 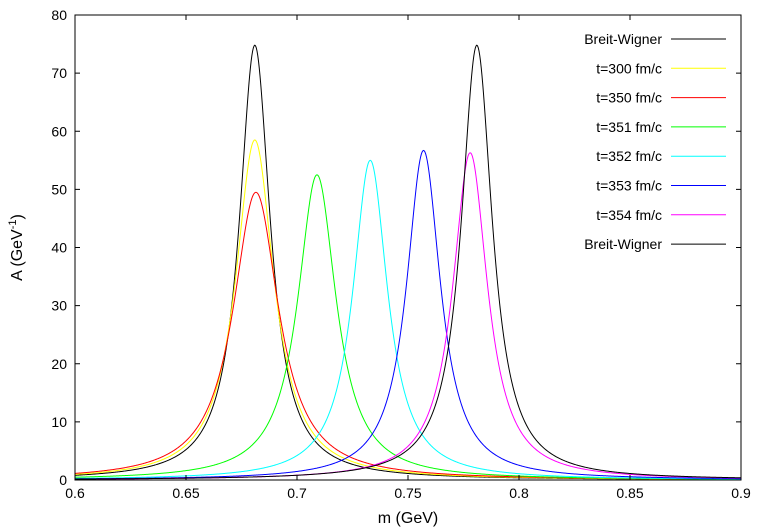 I want to click on y-tick-label: 10, so click(x=59, y=422).